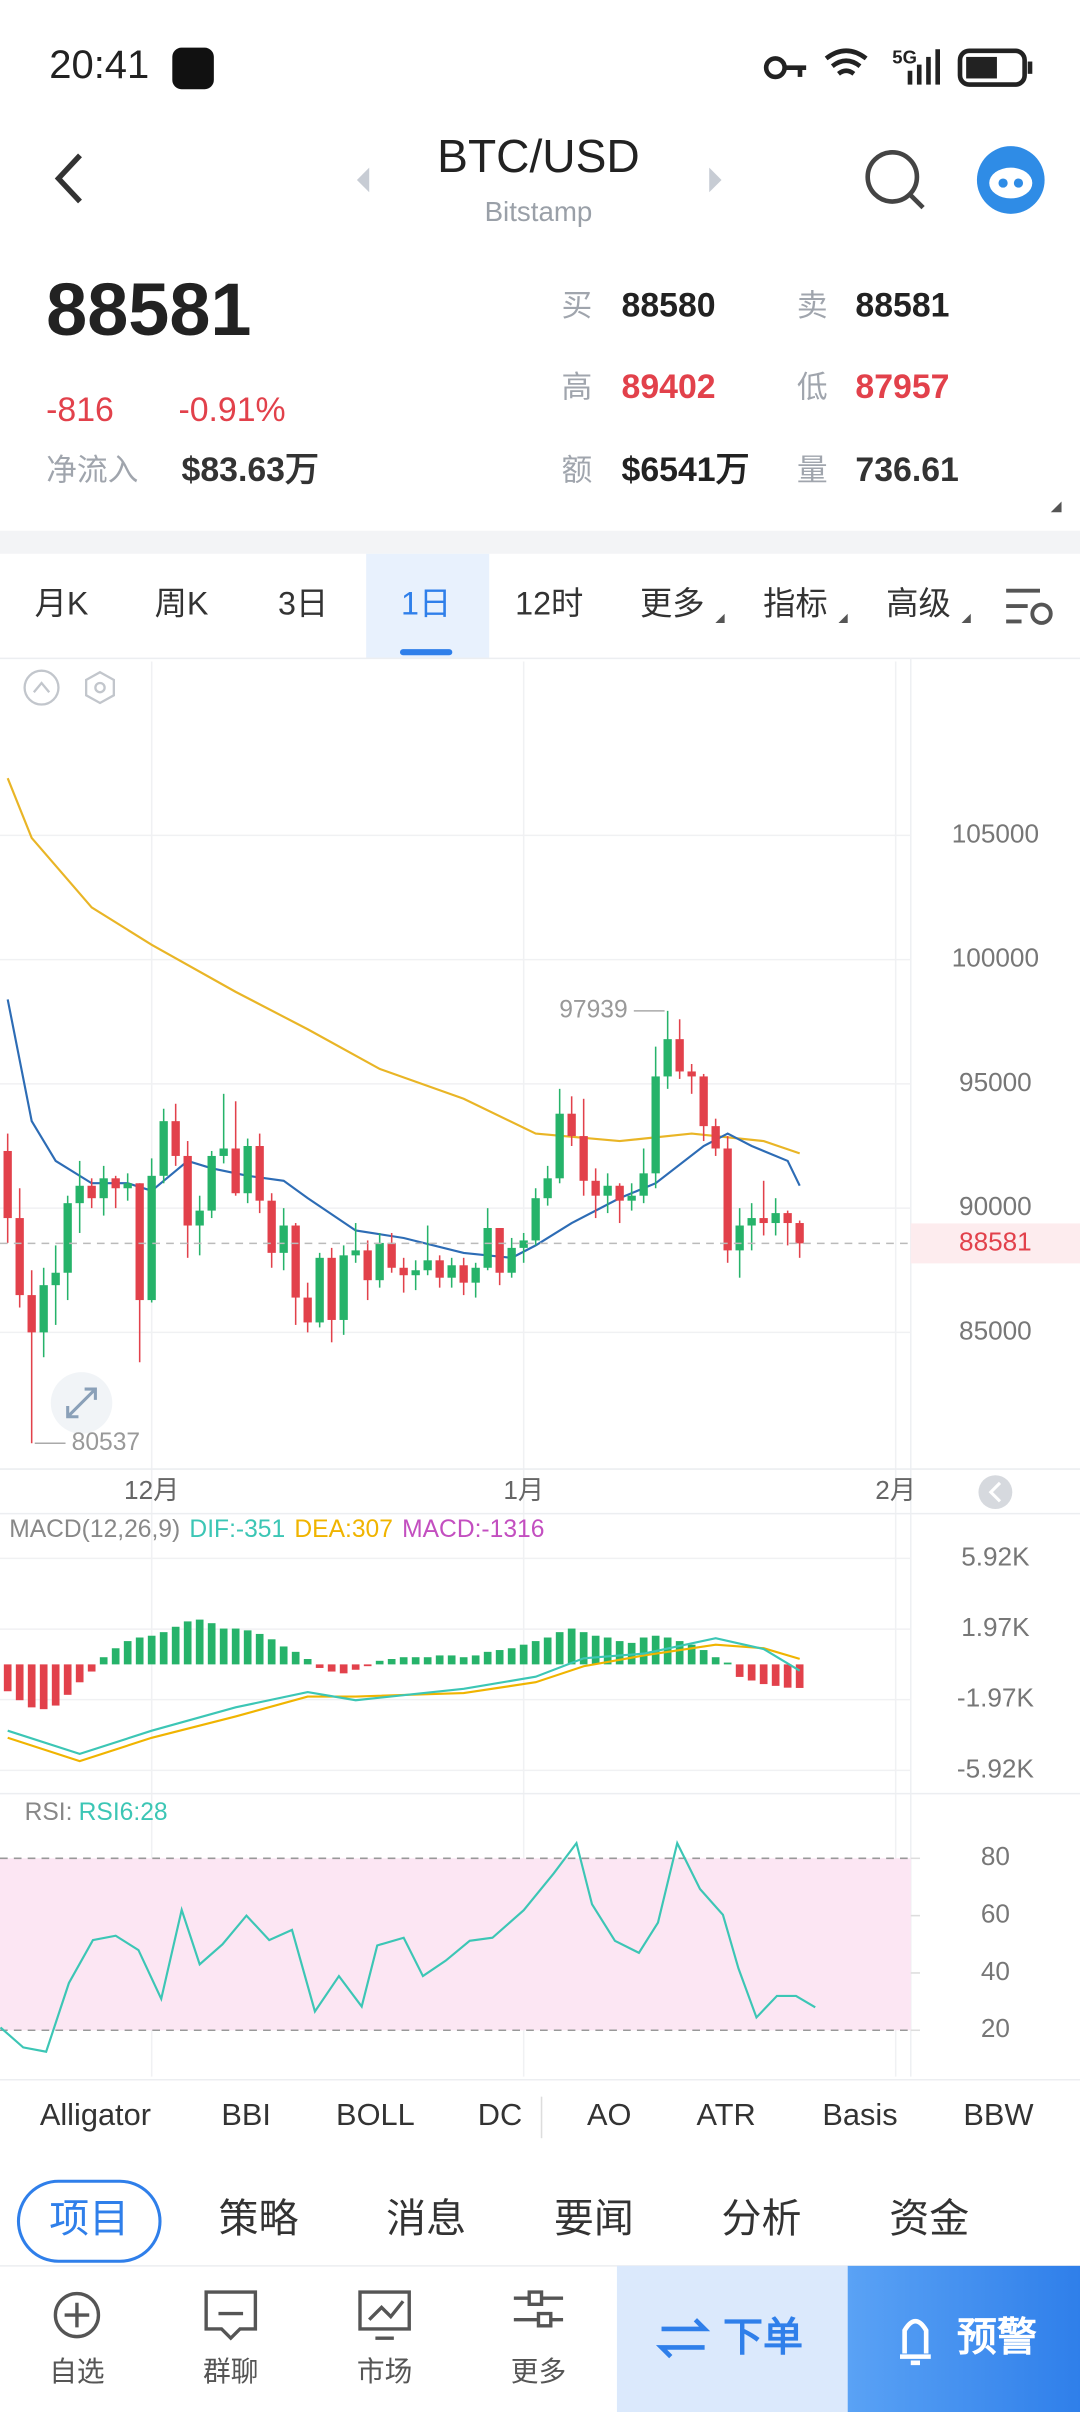  What do you see at coordinates (537, 2114) in the screenshot?
I see `indicator-row: Alligator BBI BOLL DC AO ATR Basis BBW` at bounding box center [537, 2114].